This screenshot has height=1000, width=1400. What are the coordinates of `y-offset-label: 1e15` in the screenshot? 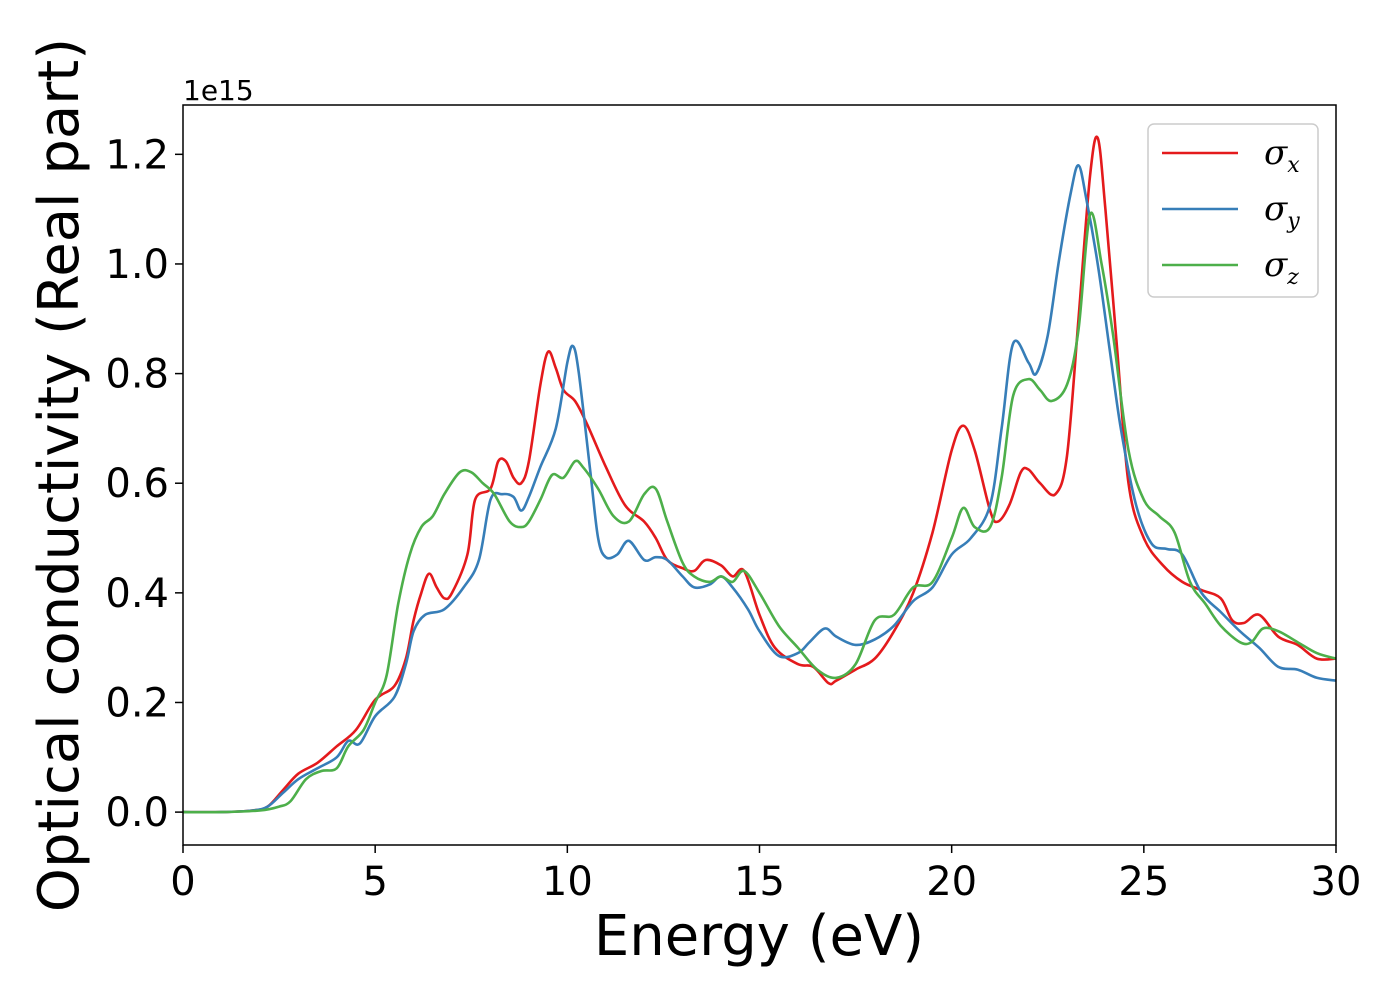 It's located at (218, 90).